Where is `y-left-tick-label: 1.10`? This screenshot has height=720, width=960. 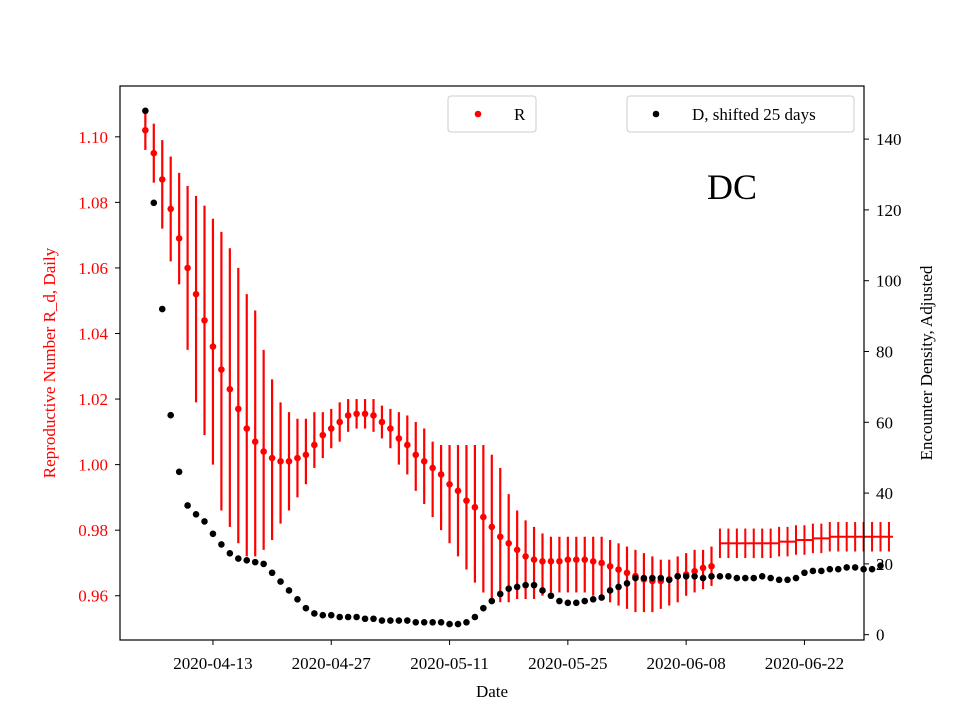 y-left-tick-label: 1.10 is located at coordinates (93, 137).